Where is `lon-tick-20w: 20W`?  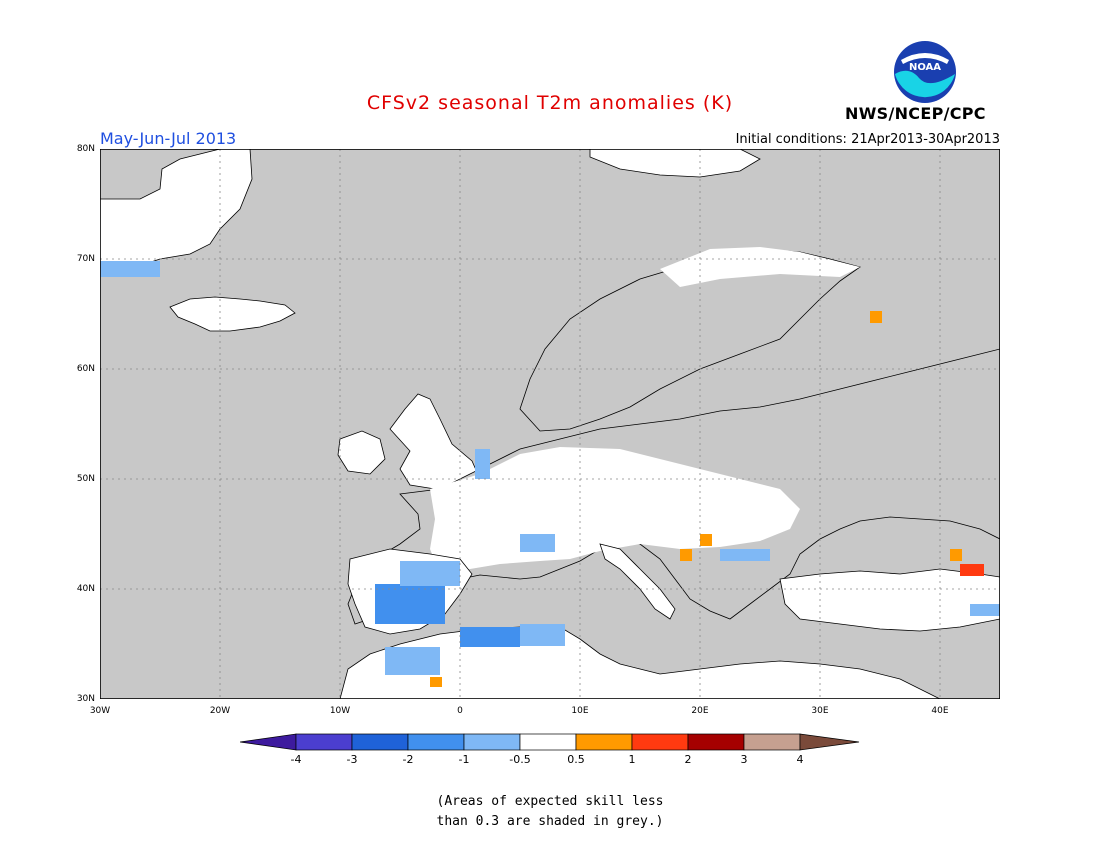
lon-tick-20w: 20W is located at coordinates (220, 711).